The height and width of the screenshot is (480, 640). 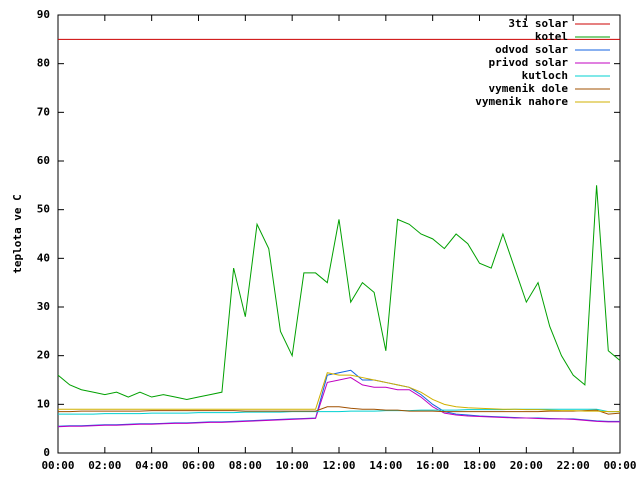 What do you see at coordinates (43, 209) in the screenshot?
I see `y-tick-label: 50` at bounding box center [43, 209].